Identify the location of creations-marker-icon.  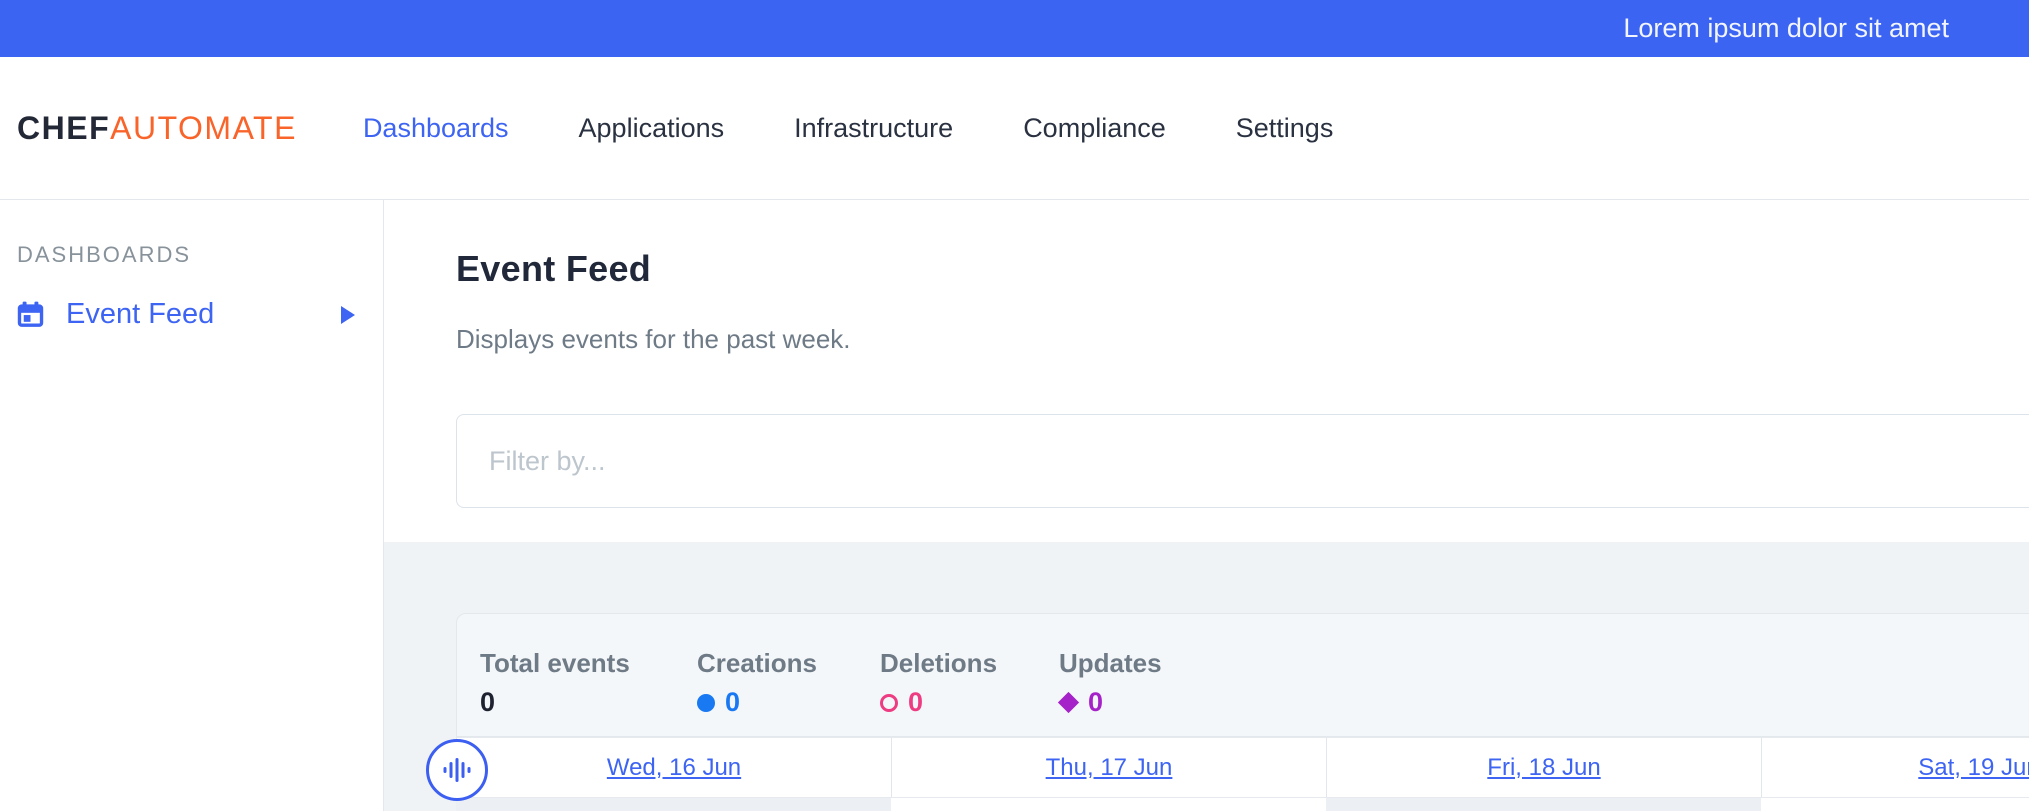
(706, 702).